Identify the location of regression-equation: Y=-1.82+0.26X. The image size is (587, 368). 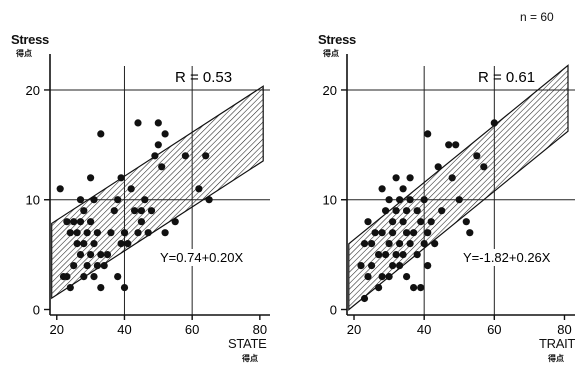
(507, 257).